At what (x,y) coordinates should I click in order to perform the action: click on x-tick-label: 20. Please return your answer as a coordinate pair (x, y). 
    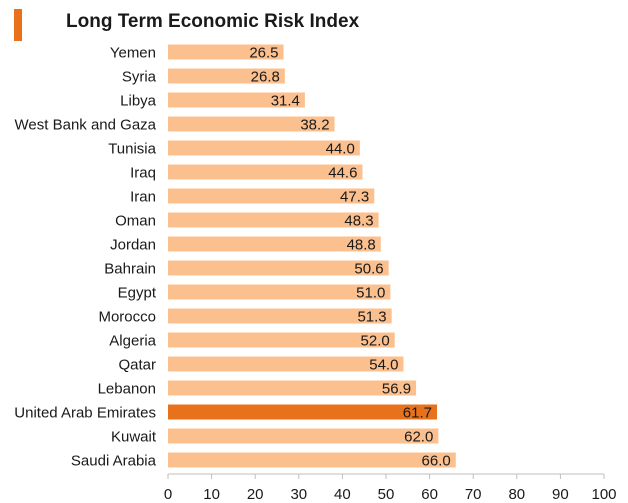
    Looking at the image, I should click on (255, 494).